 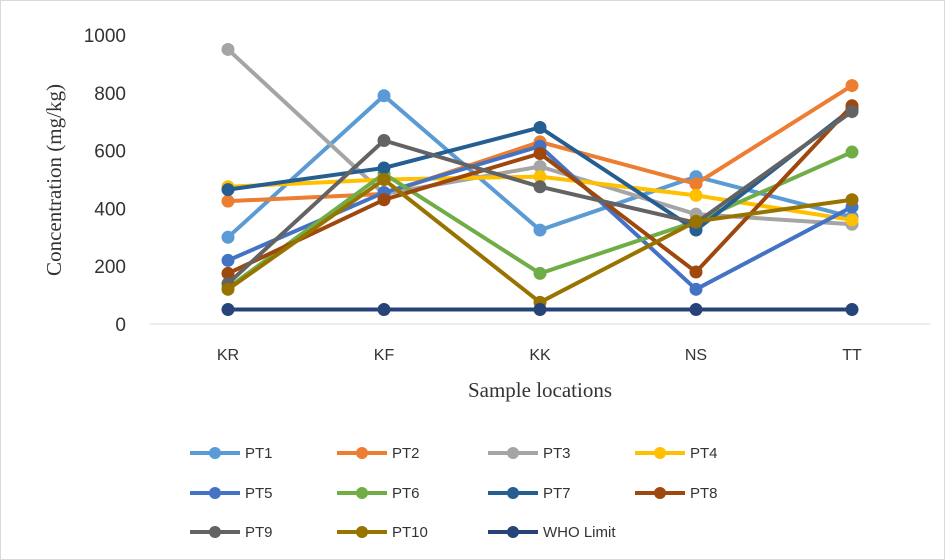 What do you see at coordinates (110, 152) in the screenshot?
I see `y-tick-label: 600` at bounding box center [110, 152].